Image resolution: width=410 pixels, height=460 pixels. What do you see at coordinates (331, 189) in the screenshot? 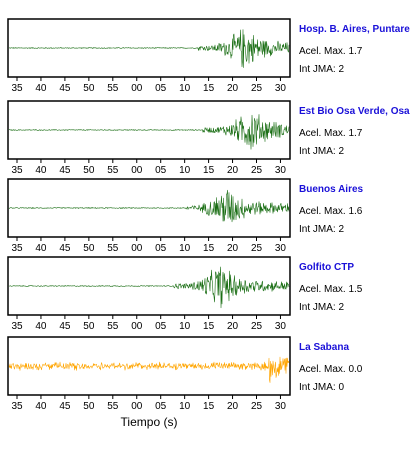
I see `station-name: Buenos Aires` at bounding box center [331, 189].